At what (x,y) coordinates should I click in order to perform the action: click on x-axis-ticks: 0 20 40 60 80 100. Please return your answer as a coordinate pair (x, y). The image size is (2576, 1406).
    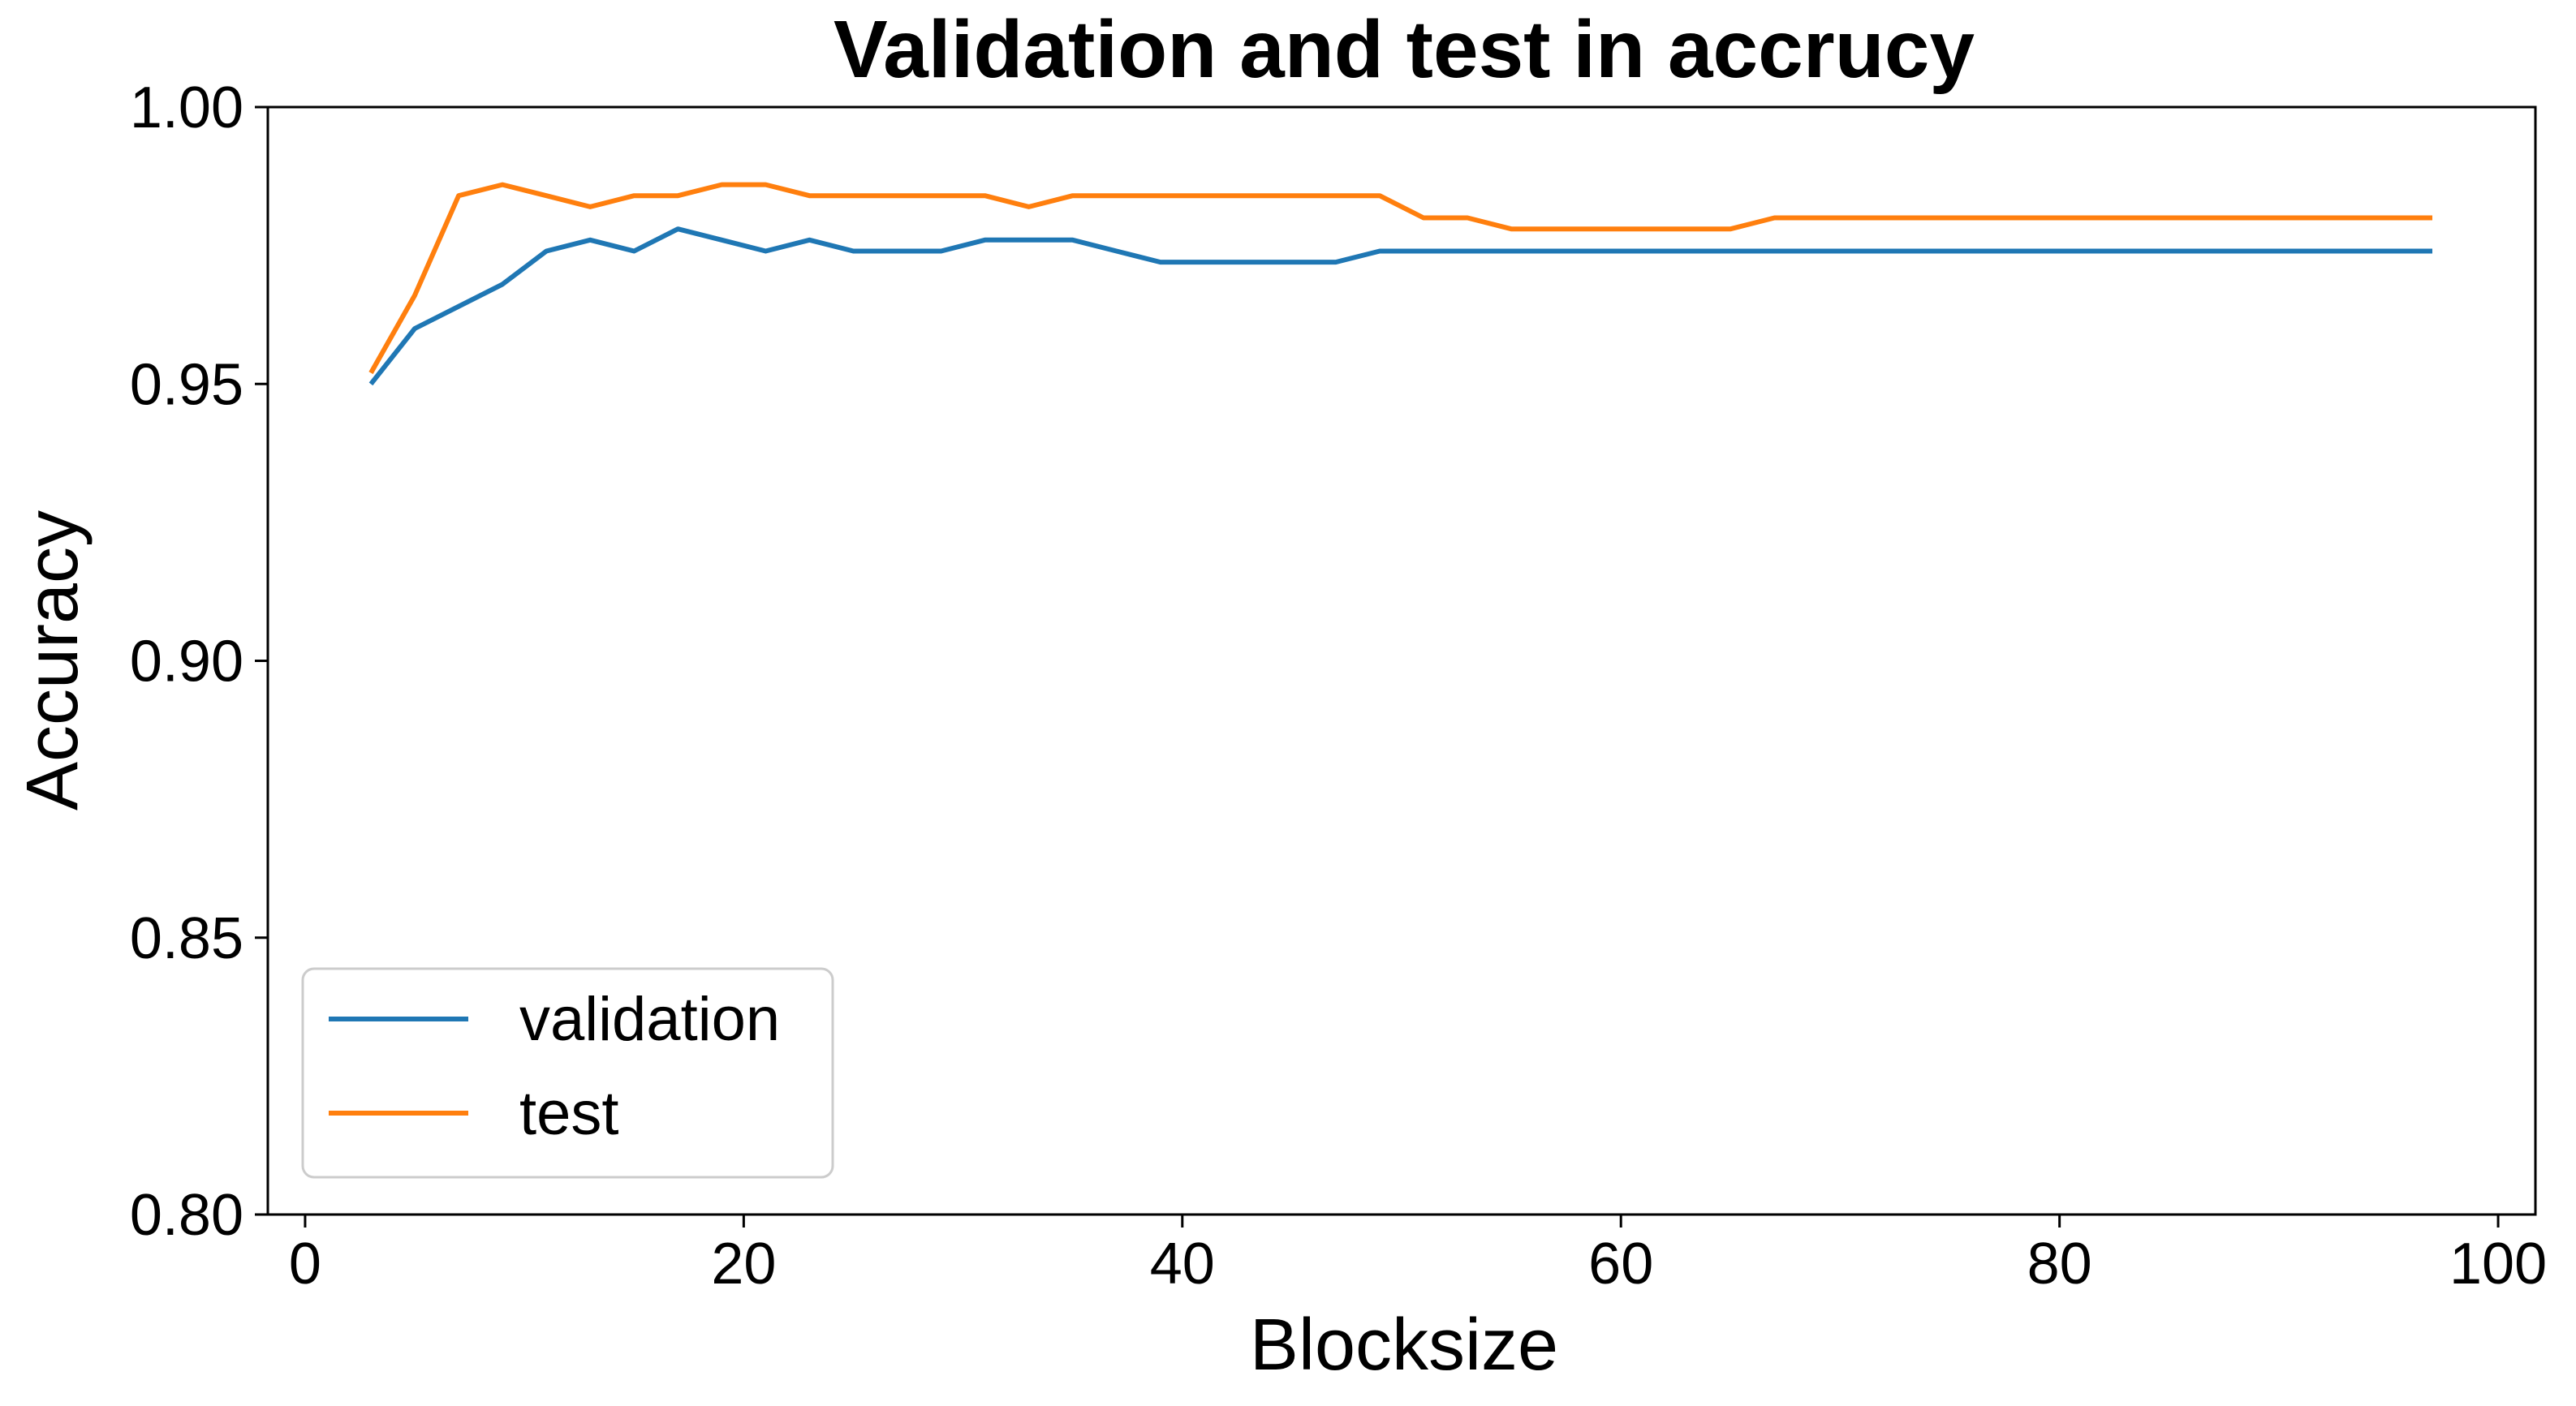
    Looking at the image, I should click on (1418, 1255).